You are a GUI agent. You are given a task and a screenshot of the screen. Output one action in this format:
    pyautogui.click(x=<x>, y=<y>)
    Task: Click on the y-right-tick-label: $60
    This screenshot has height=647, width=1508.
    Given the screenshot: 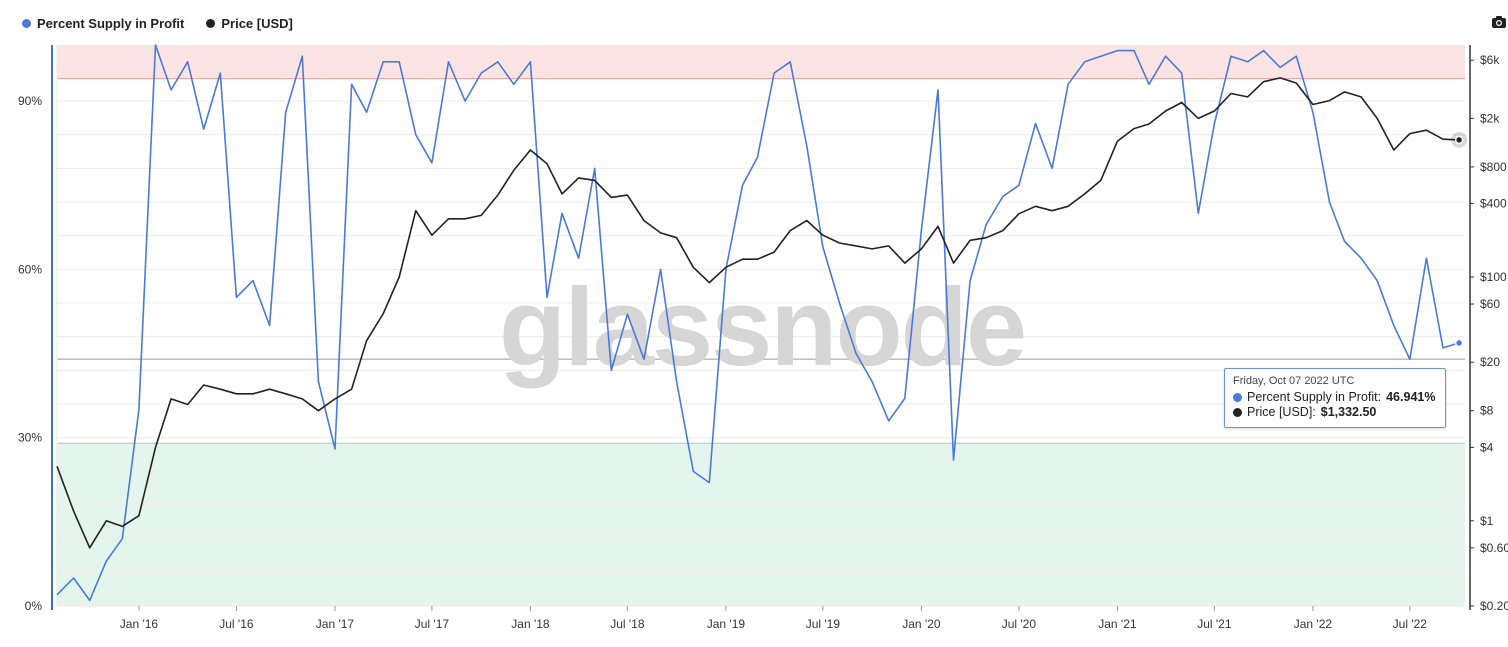 What is the action you would take?
    pyautogui.click(x=1490, y=304)
    